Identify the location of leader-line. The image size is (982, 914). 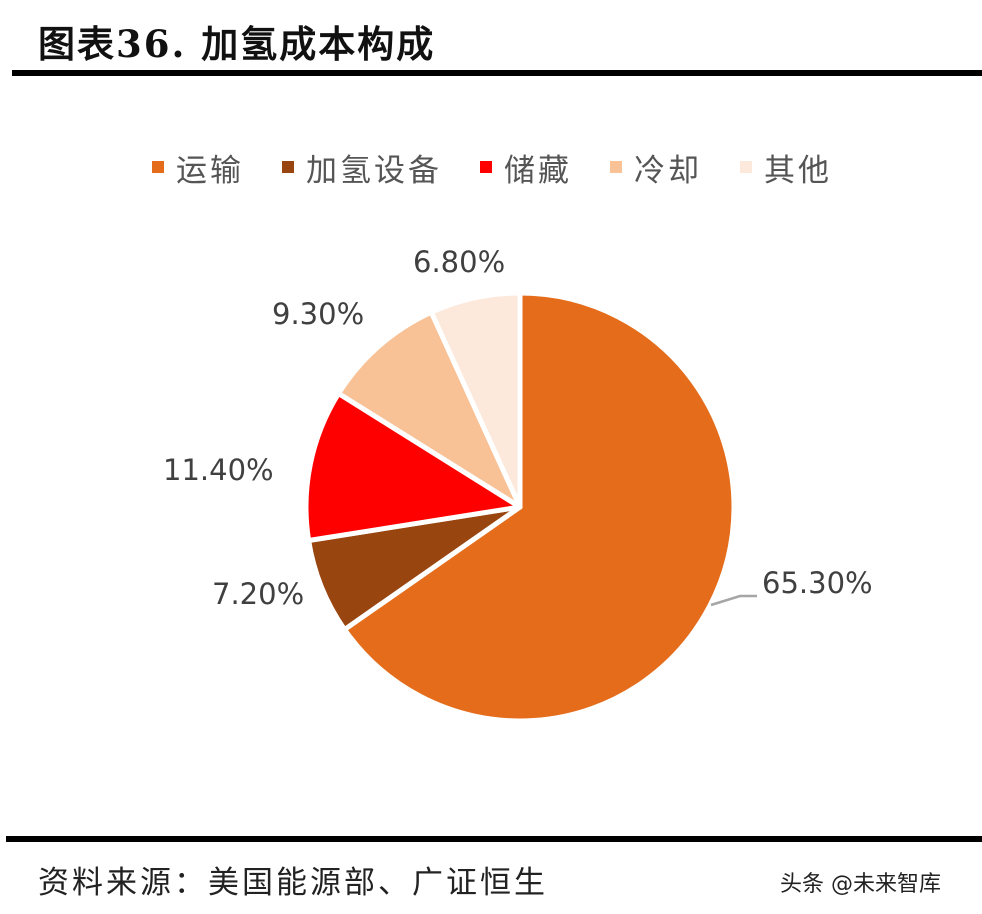
(733, 600).